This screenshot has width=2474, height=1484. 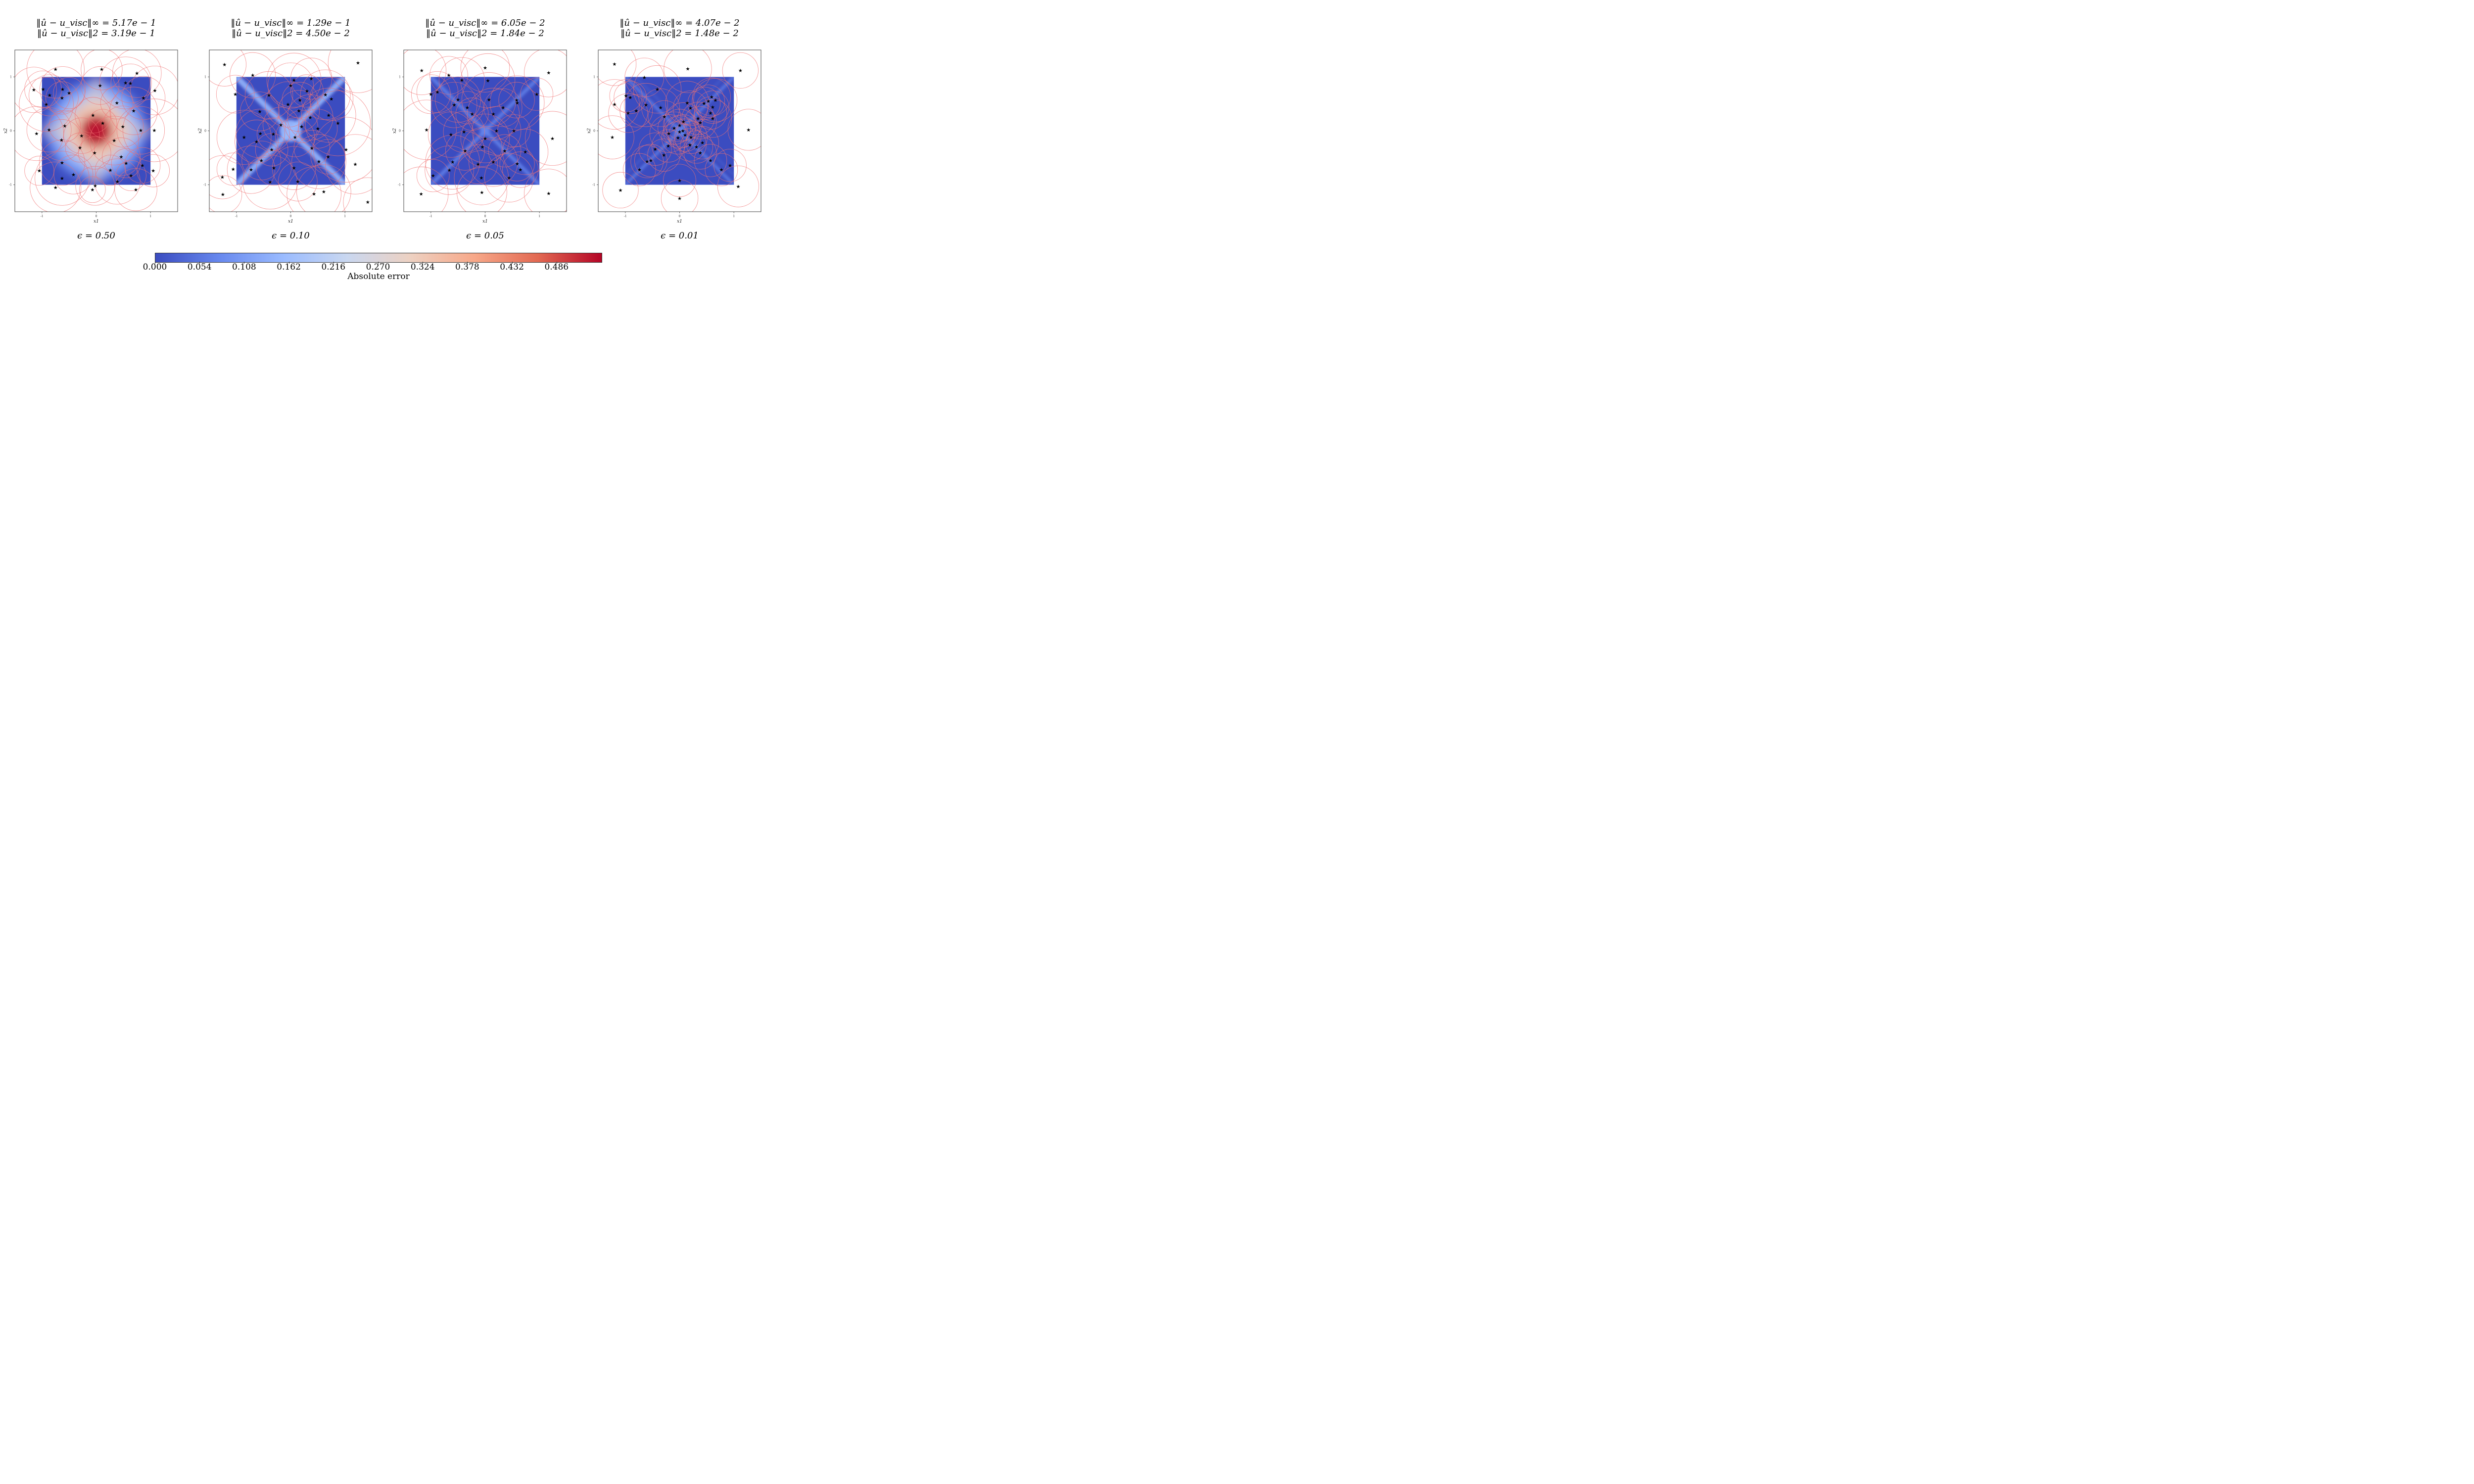 What do you see at coordinates (6, 131) in the screenshot?
I see `y-axis-label: x2` at bounding box center [6, 131].